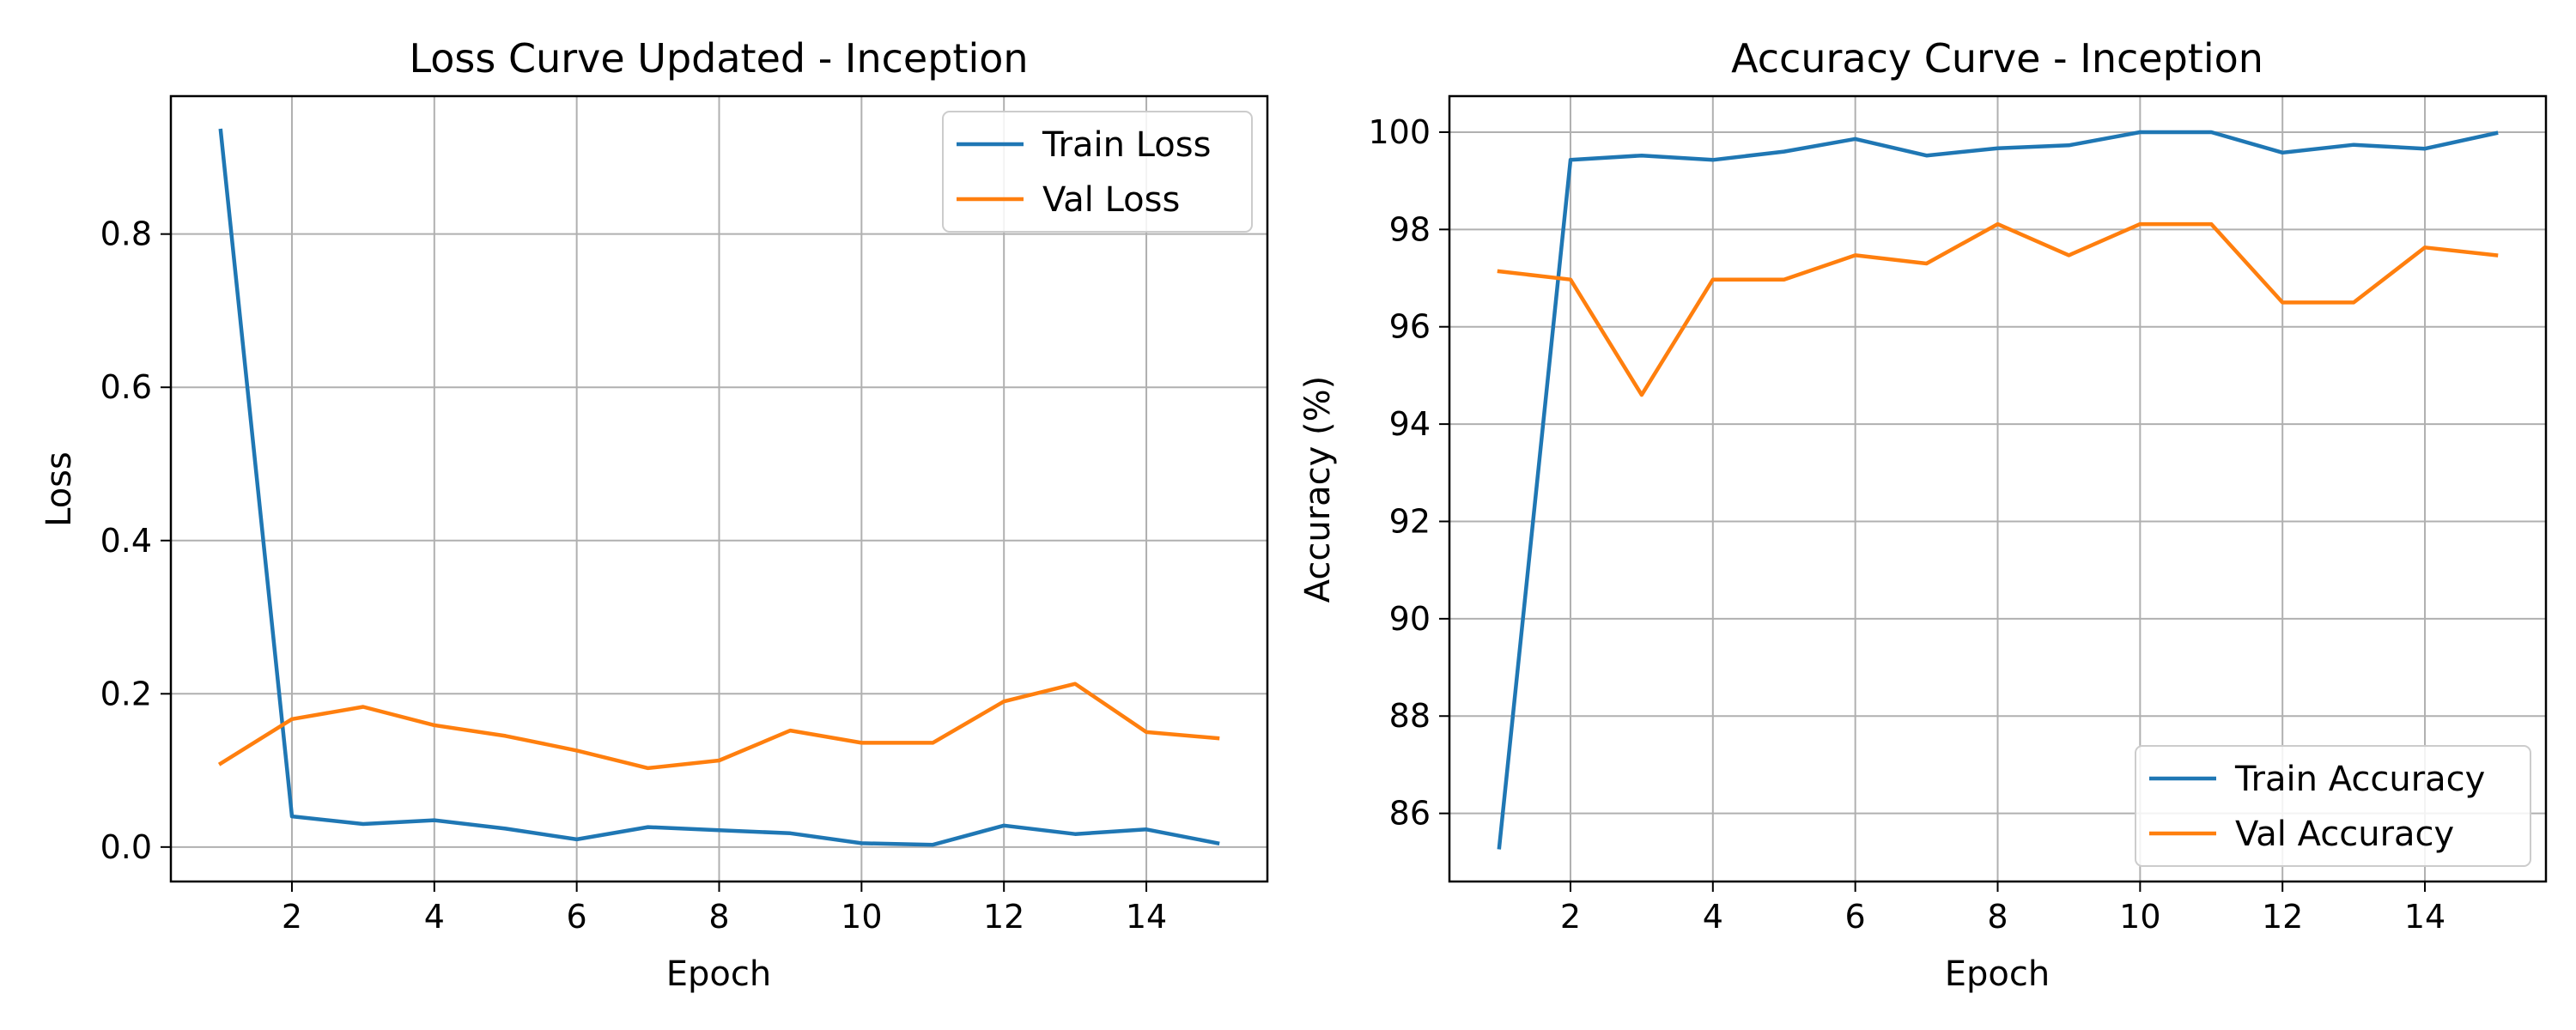  What do you see at coordinates (126, 387) in the screenshot?
I see `loss-y-tick-label: 0.6` at bounding box center [126, 387].